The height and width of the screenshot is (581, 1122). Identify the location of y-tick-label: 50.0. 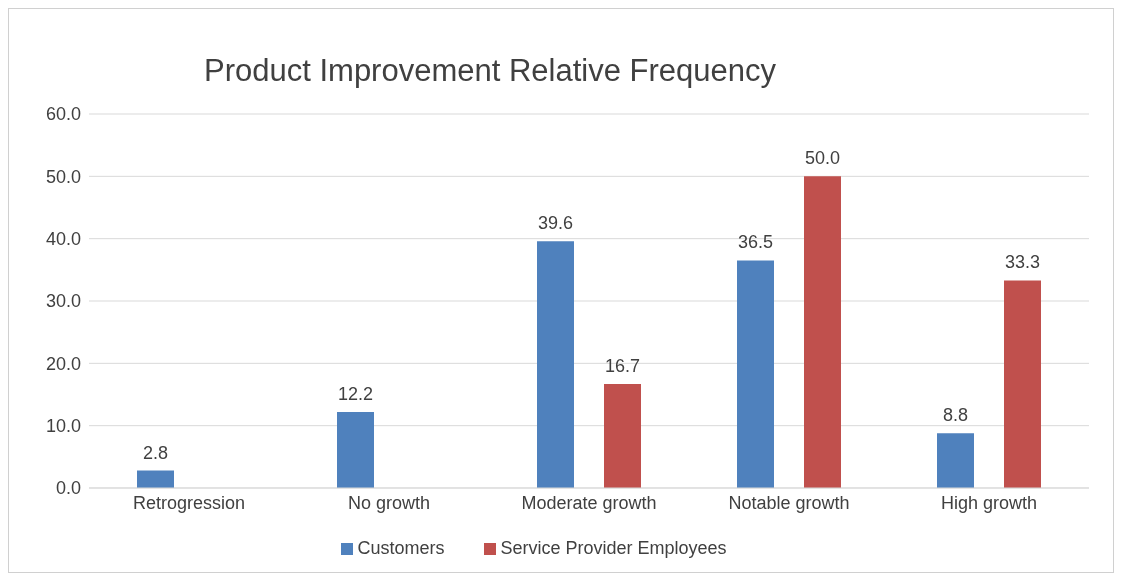
(63, 176).